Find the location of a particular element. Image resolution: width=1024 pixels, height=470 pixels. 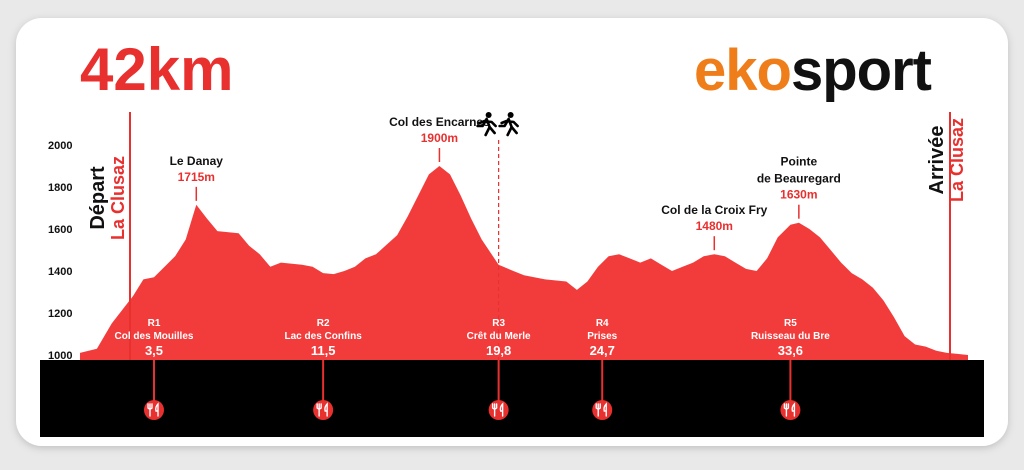

peak-name: de Beauregard is located at coordinates (799, 179).